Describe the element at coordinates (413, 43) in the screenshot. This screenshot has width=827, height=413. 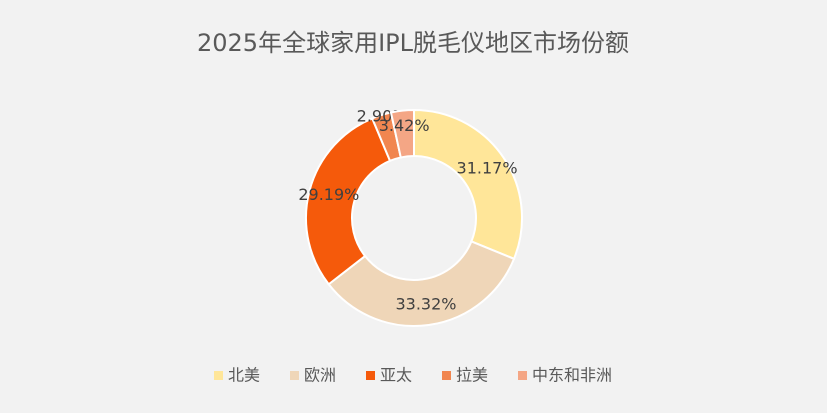
I see `chart-title: 2025年全球家用IPL脱毛仪地区市场份额` at that location.